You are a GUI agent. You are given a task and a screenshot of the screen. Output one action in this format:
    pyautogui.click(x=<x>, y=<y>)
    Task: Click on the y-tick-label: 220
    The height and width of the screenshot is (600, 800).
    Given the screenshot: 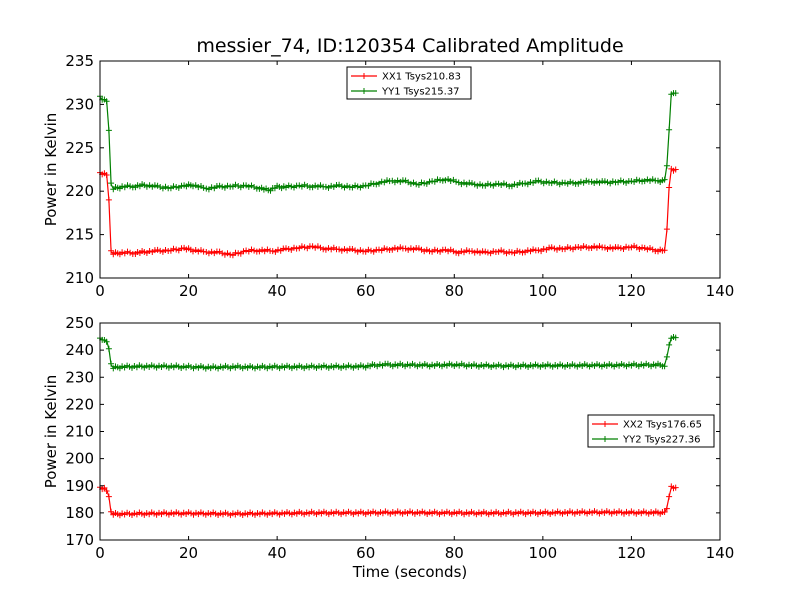 What is the action you would take?
    pyautogui.click(x=79, y=404)
    